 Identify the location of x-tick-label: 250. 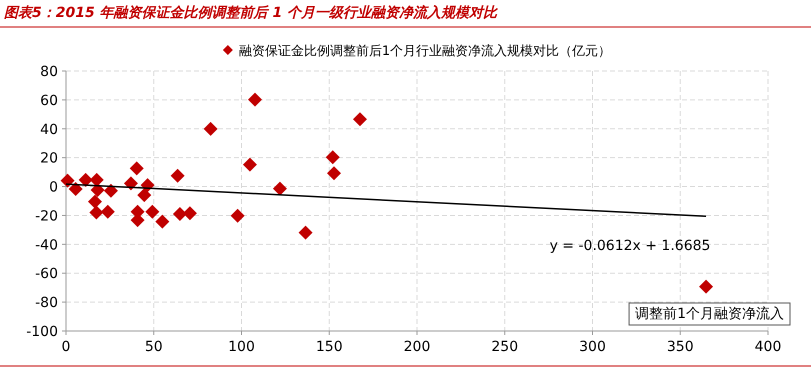
(504, 347).